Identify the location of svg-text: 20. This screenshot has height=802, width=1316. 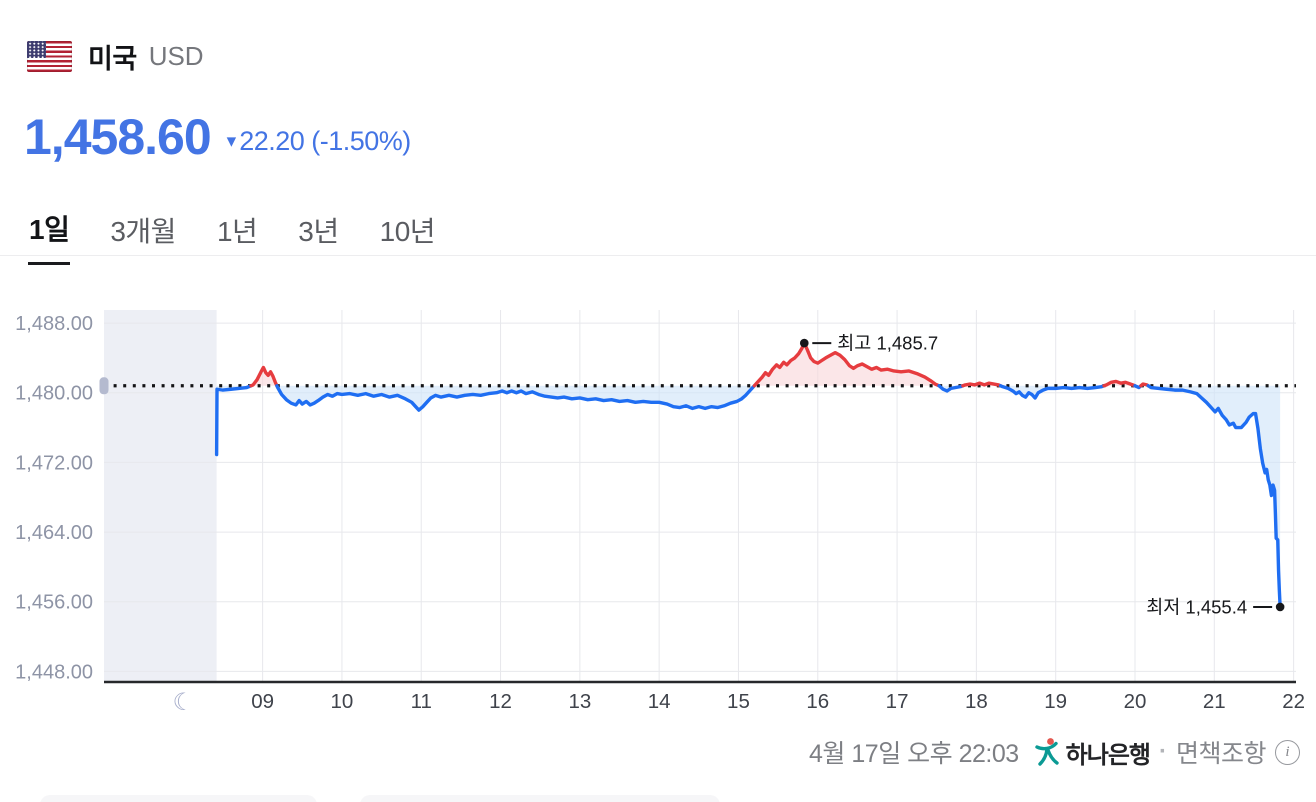
(1135, 701).